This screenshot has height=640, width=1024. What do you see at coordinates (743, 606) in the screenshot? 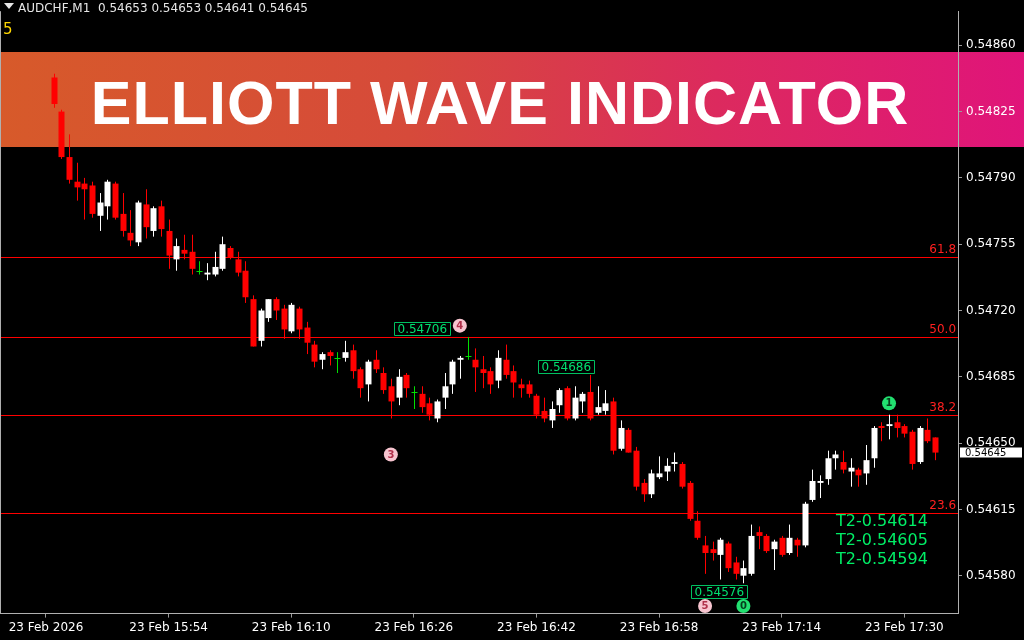
I see `annotation: 0` at bounding box center [743, 606].